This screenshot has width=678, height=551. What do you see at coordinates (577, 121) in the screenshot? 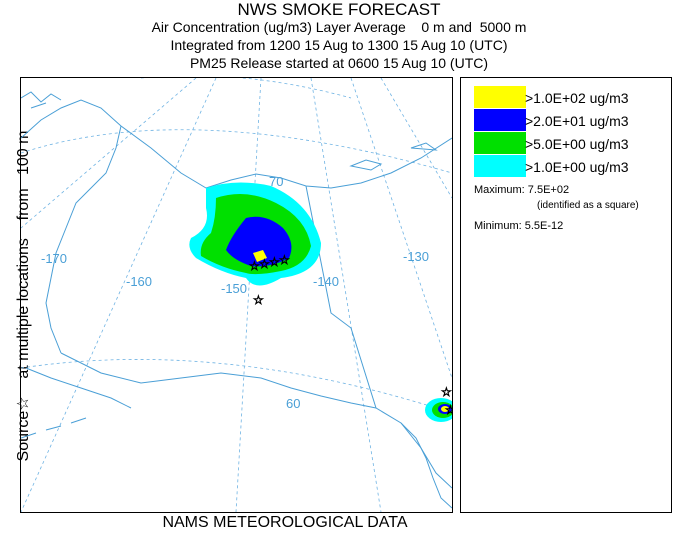
I see `legend-label-2: >2.0E+01 ug/m3` at bounding box center [577, 121].